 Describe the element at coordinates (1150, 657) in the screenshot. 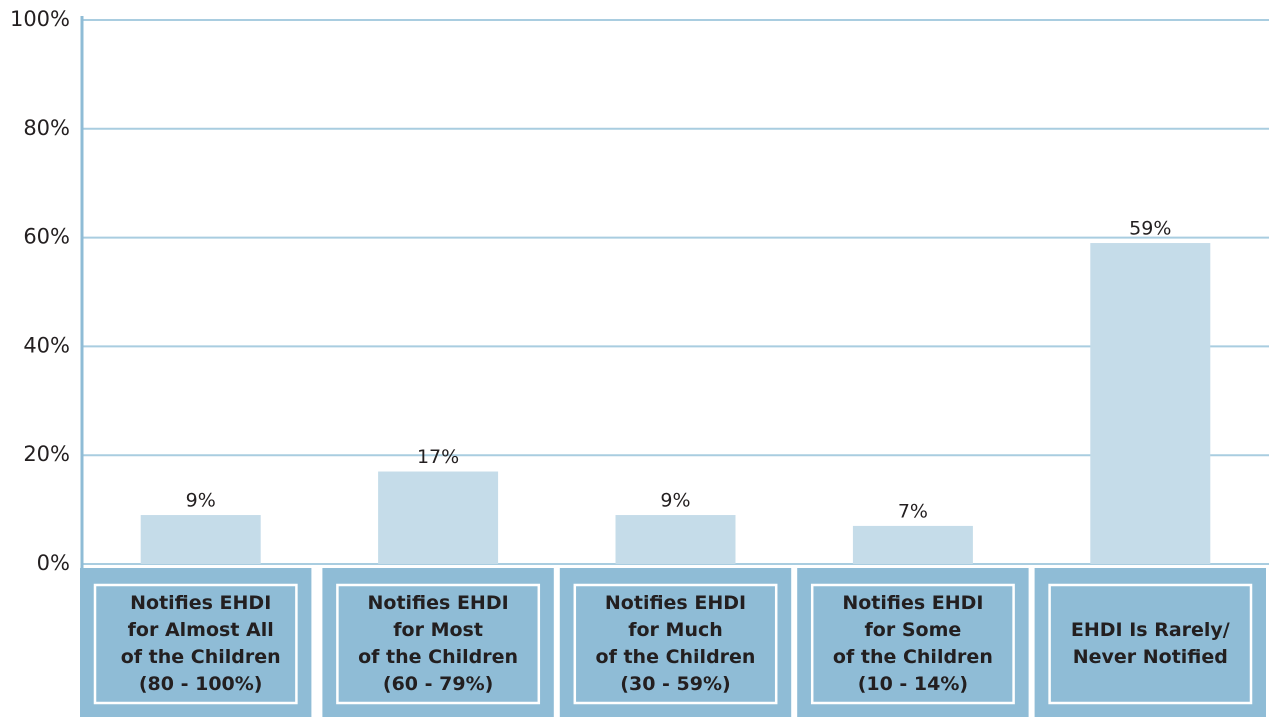

I see `x-tick-label: Never Notified` at that location.